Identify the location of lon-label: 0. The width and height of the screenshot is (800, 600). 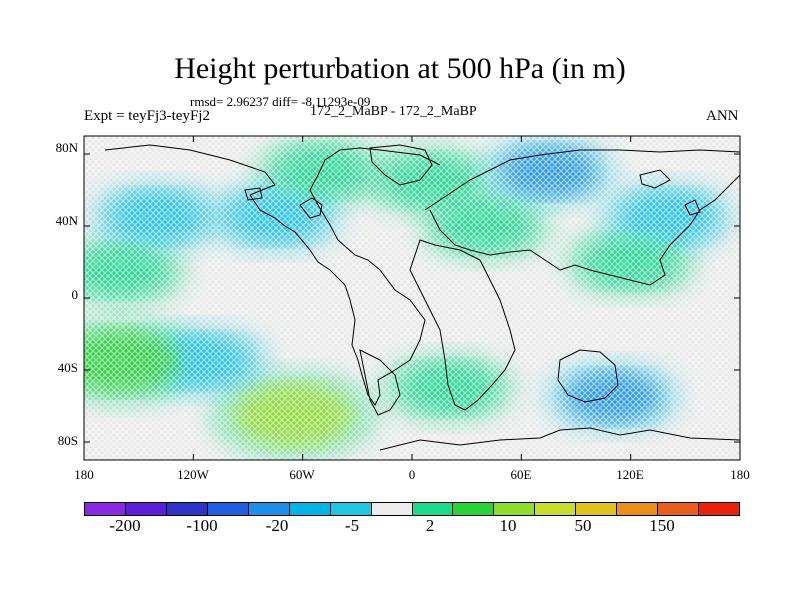
(412, 474).